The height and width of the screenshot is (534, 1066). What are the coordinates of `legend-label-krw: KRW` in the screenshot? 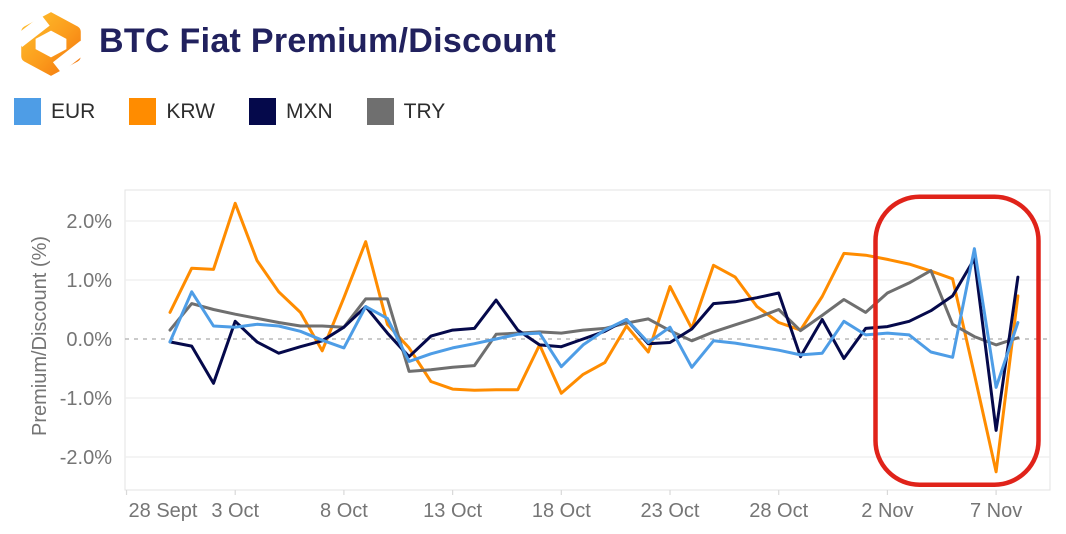 It's located at (190, 111).